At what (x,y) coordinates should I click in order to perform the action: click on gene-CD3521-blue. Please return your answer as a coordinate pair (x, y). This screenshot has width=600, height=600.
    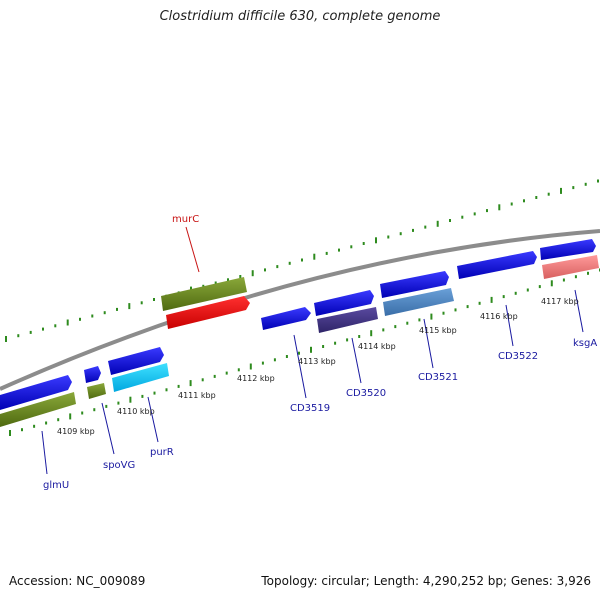
    Looking at the image, I should click on (414, 284).